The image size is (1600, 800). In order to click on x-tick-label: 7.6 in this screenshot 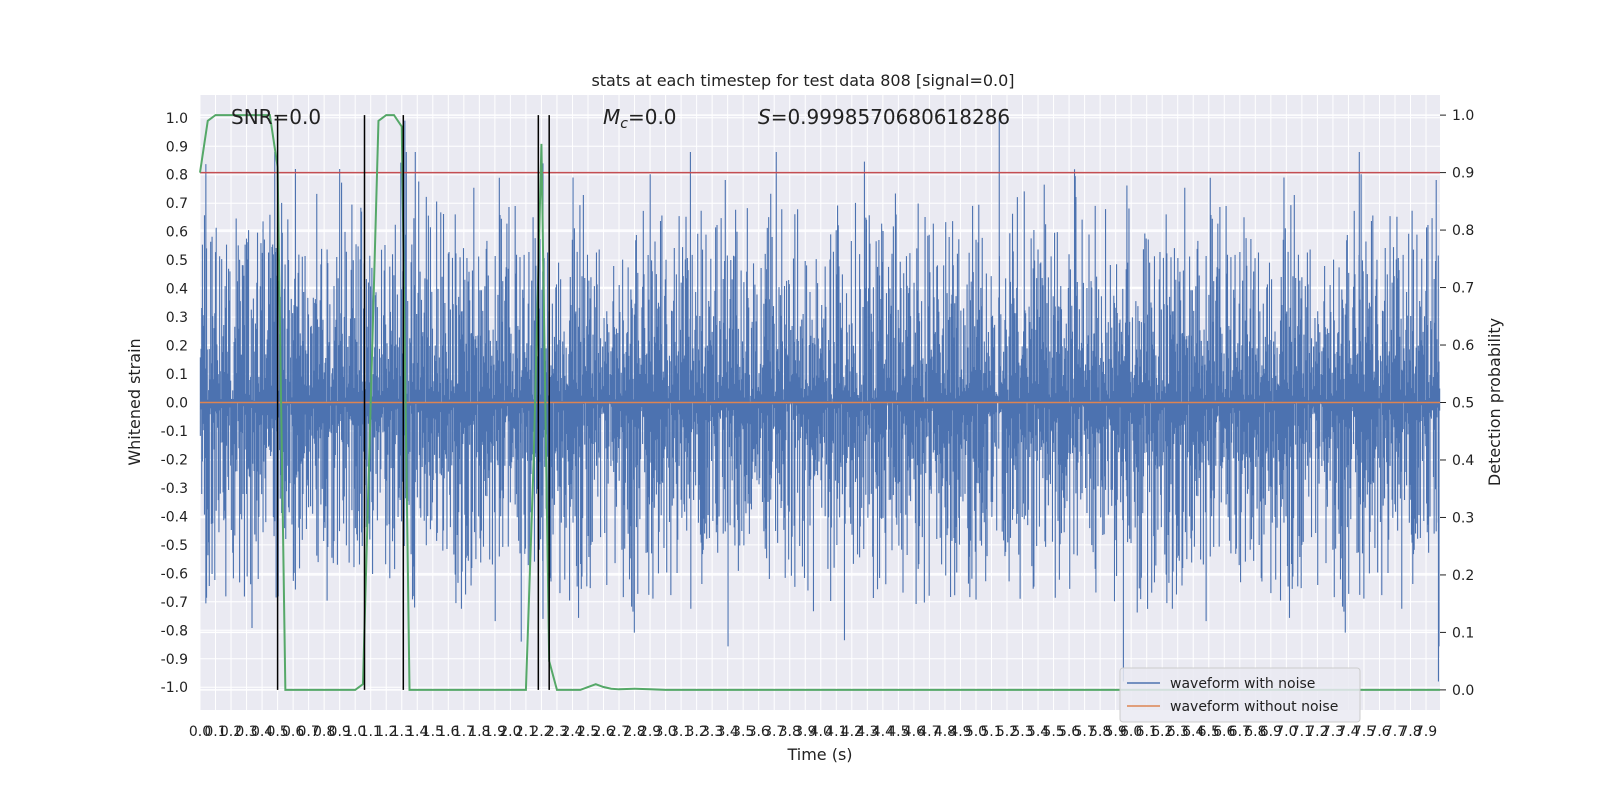, I will do `click(1379, 732)`.